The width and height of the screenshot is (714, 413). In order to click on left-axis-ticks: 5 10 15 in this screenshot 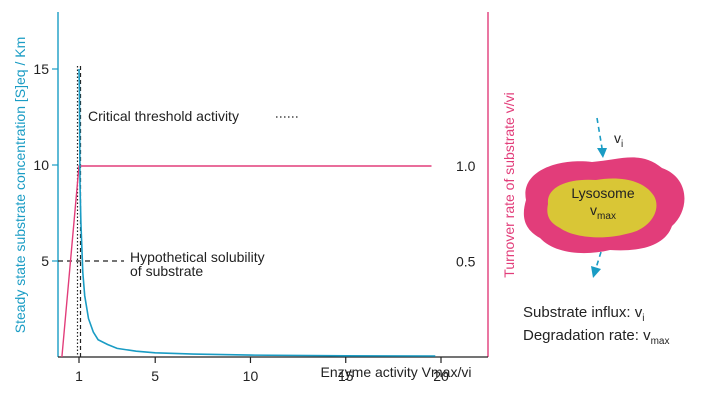, I will do `click(45, 165)`.